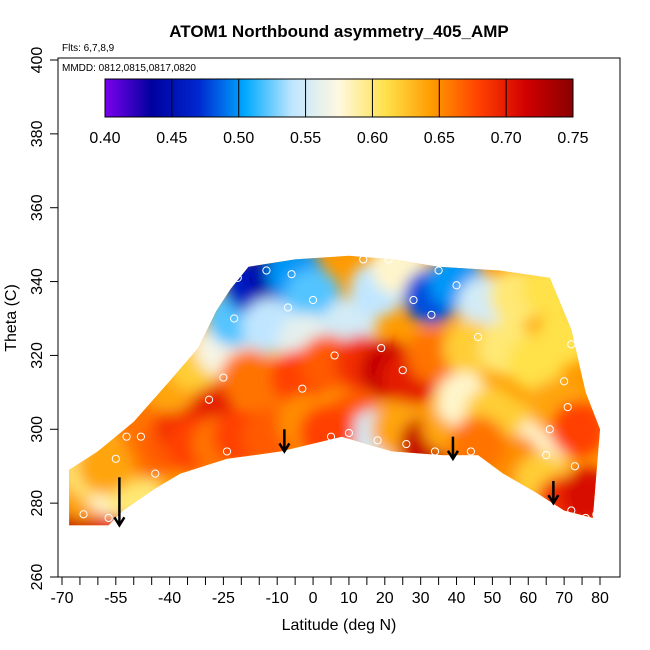  What do you see at coordinates (37, 355) in the screenshot?
I see `y-tick-label: 320` at bounding box center [37, 355].